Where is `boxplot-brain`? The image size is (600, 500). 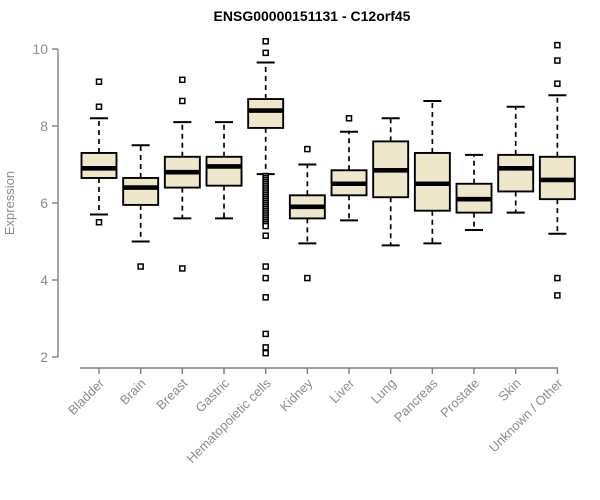
boxplot-brain is located at coordinates (141, 207).